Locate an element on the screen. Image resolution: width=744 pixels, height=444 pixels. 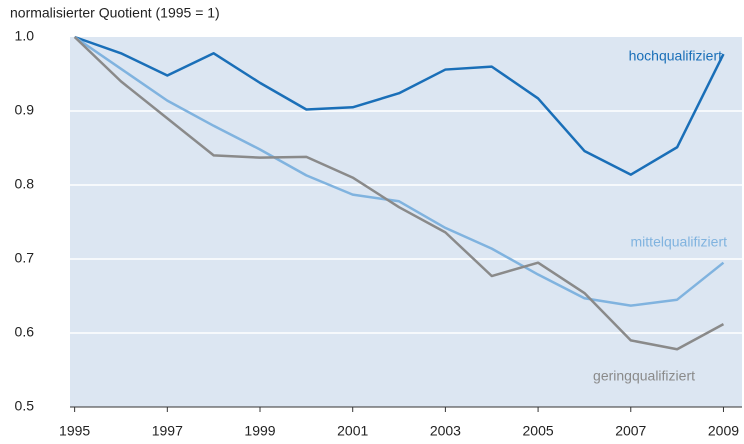
y-tick-label: 0.7 is located at coordinates (25, 258).